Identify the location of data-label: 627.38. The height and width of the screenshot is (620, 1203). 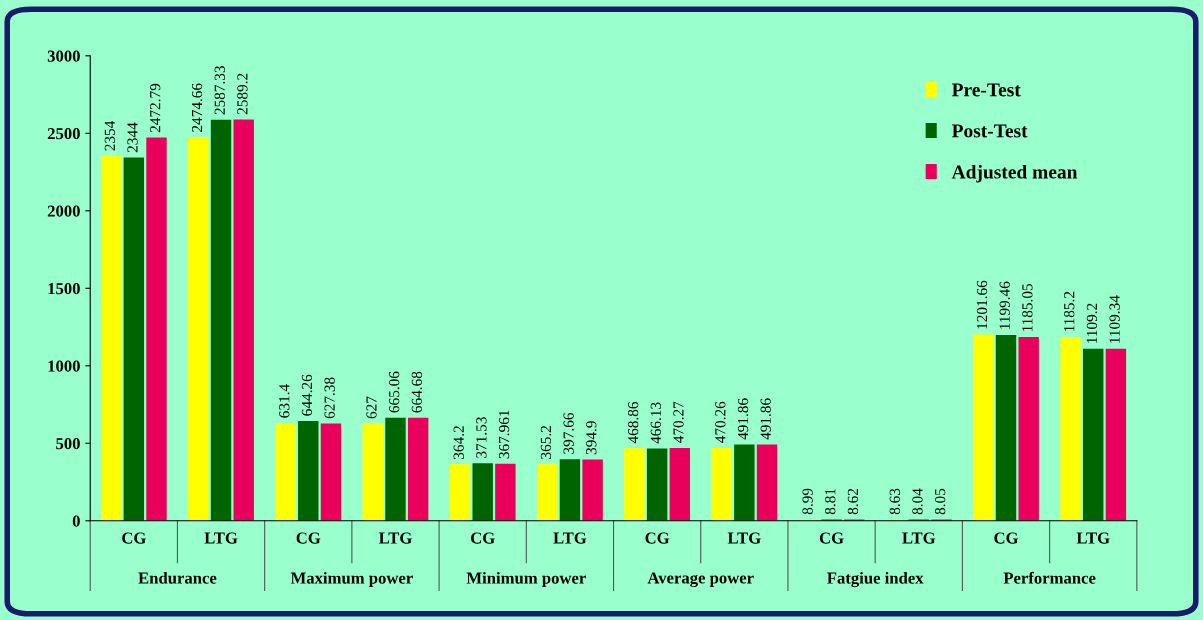
(329, 398).